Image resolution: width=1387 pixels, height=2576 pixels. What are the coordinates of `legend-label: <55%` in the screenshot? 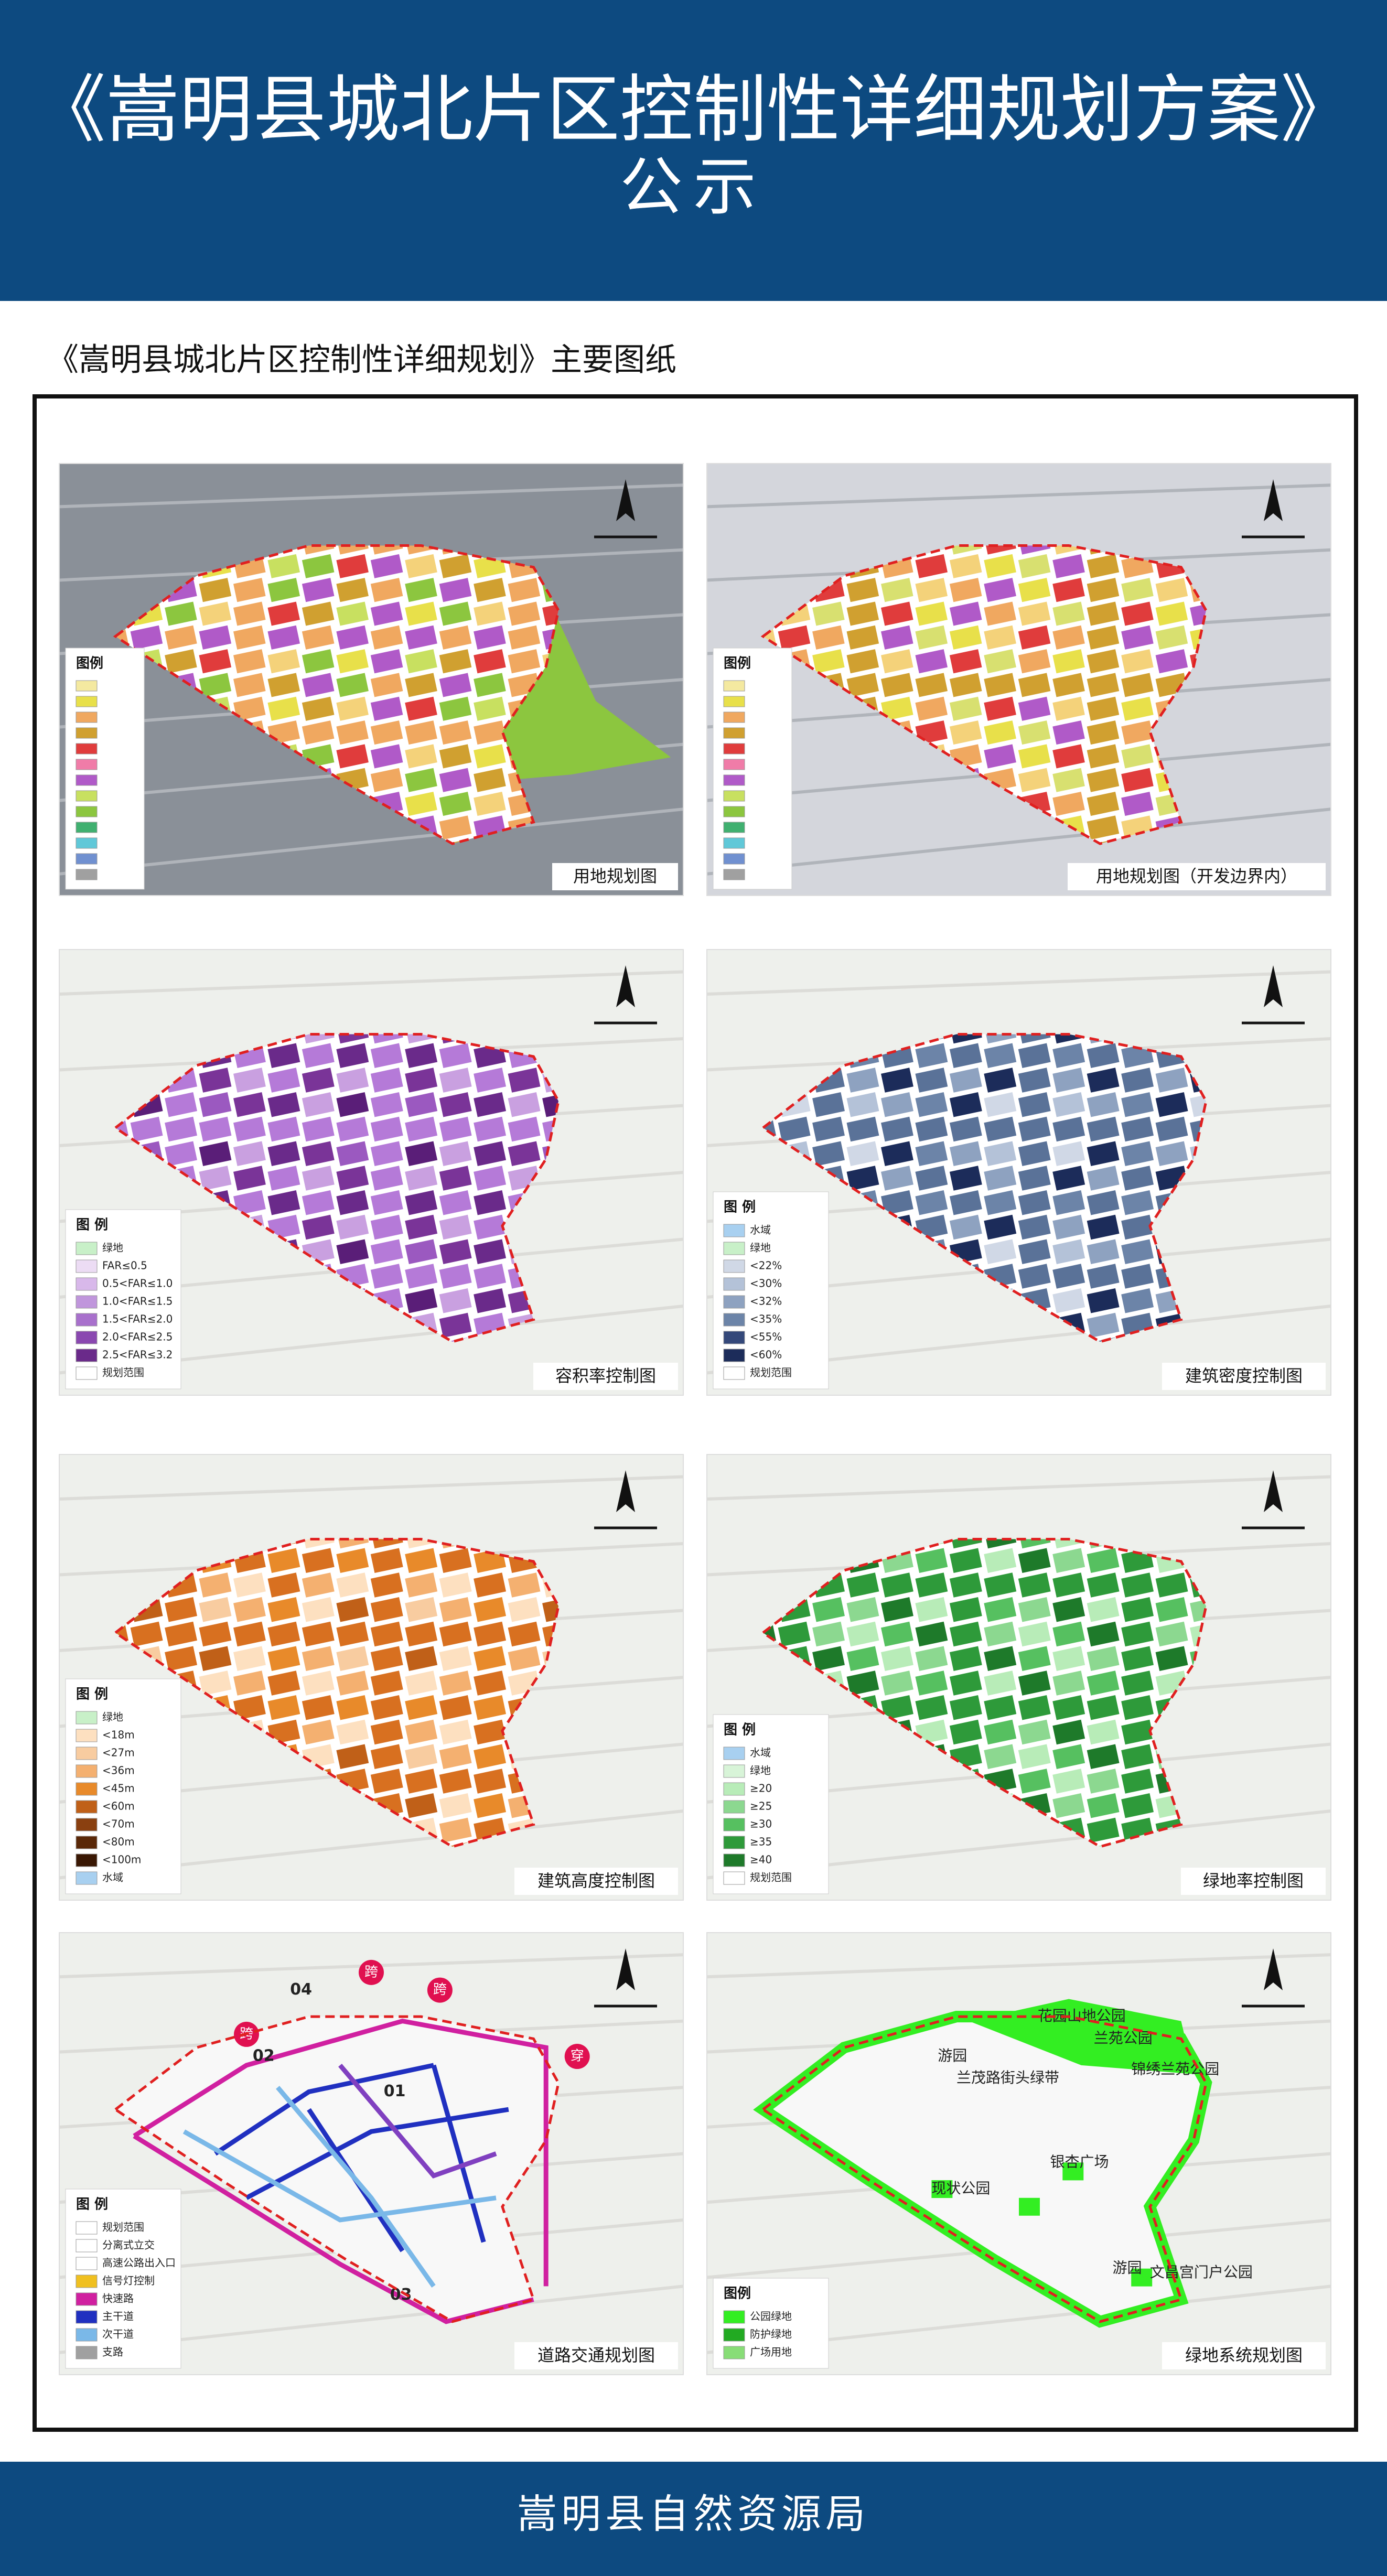 It's located at (766, 1337).